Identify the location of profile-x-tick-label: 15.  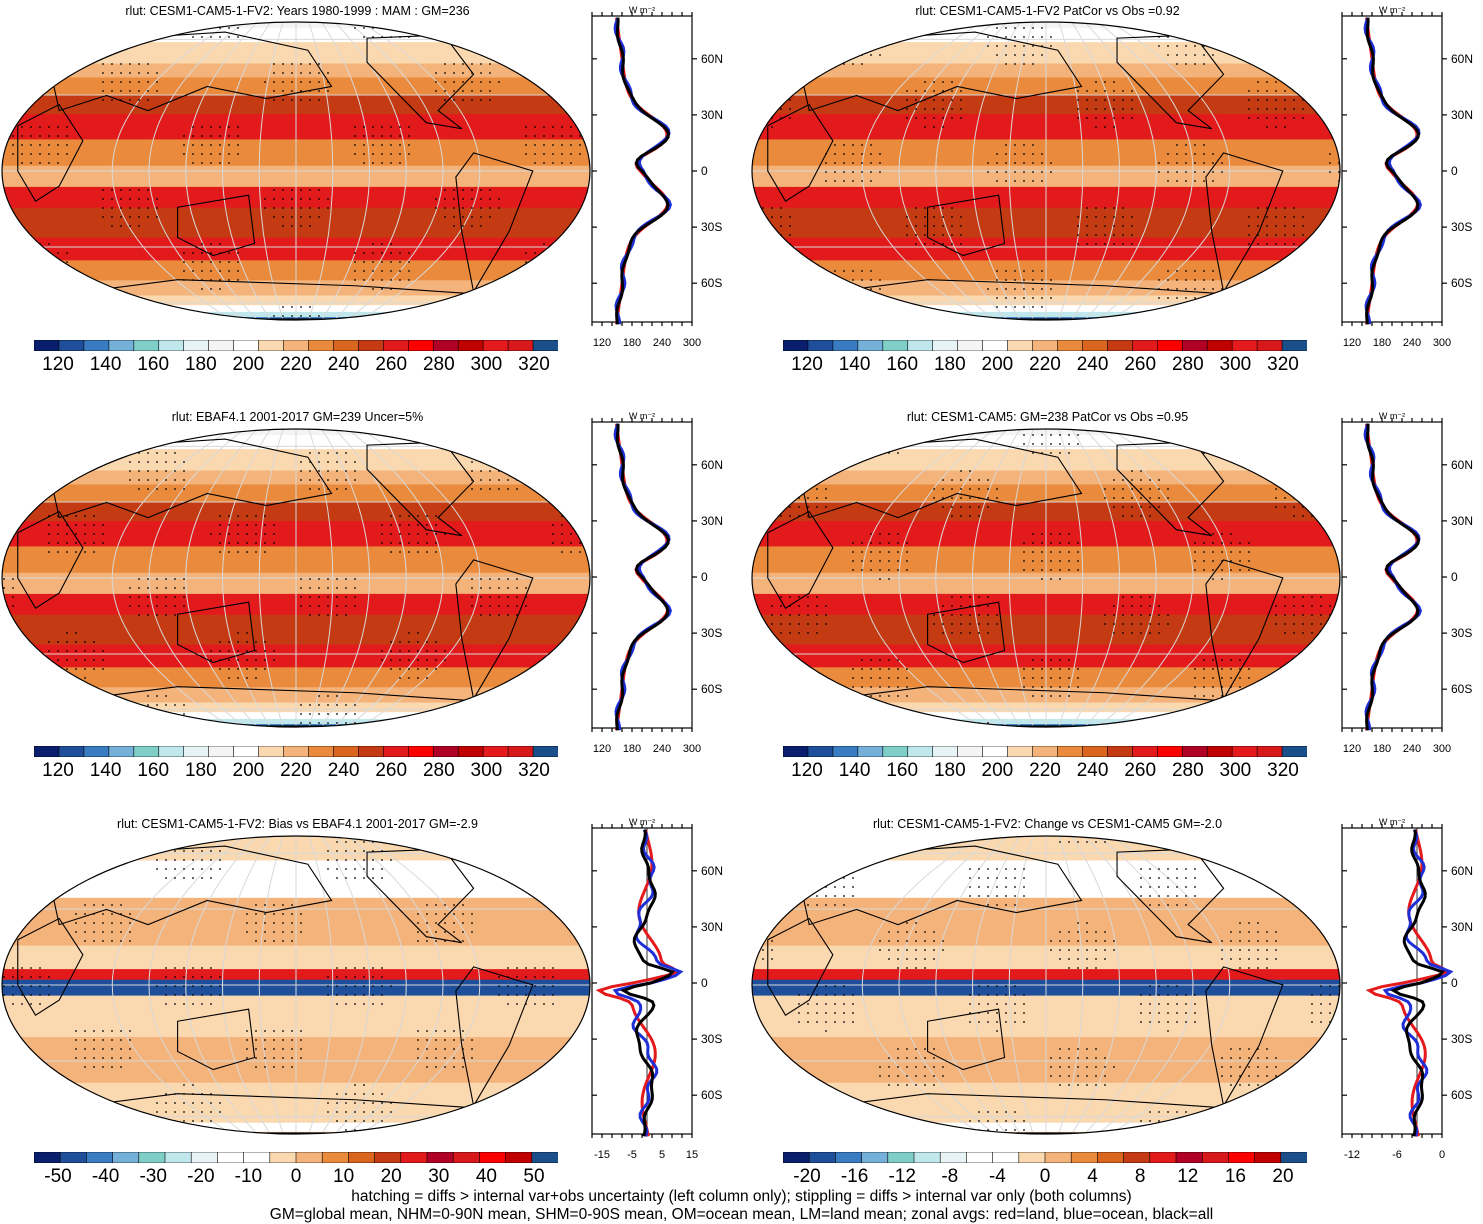
(692, 1155).